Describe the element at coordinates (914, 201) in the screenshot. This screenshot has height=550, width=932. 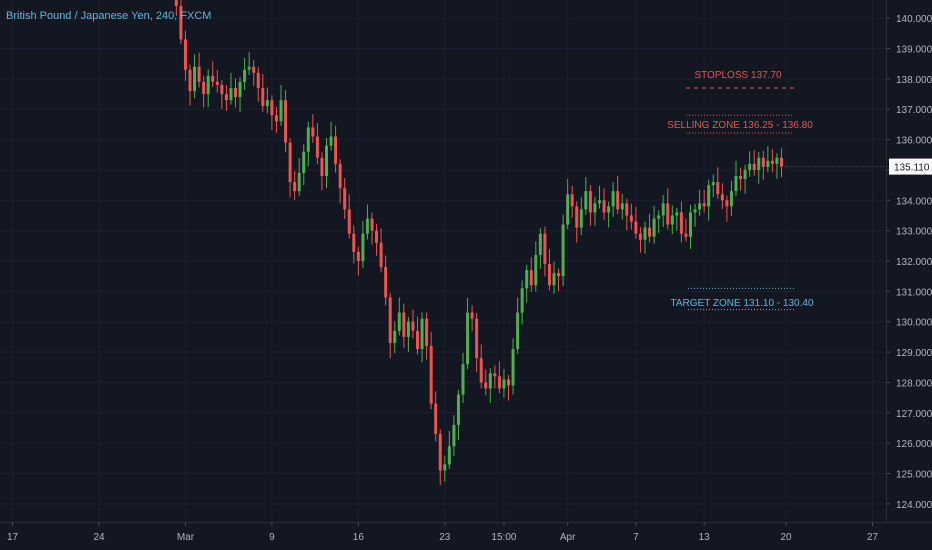
I see `y-tick-label: 134.000` at that location.